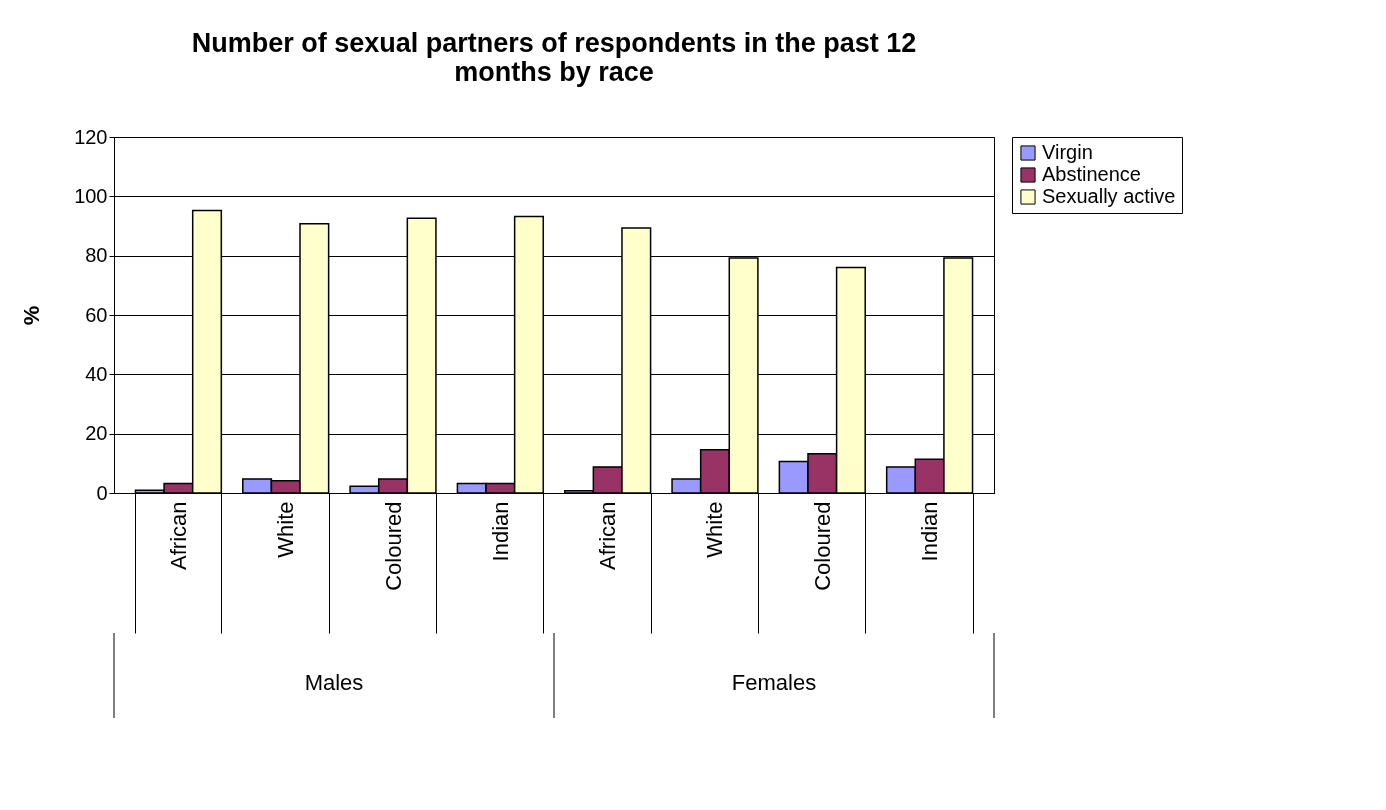 The width and height of the screenshot is (1386, 810). What do you see at coordinates (554, 57) in the screenshot?
I see `chart-title: Number of sexual partners of respondents in the past 12 months by race` at bounding box center [554, 57].